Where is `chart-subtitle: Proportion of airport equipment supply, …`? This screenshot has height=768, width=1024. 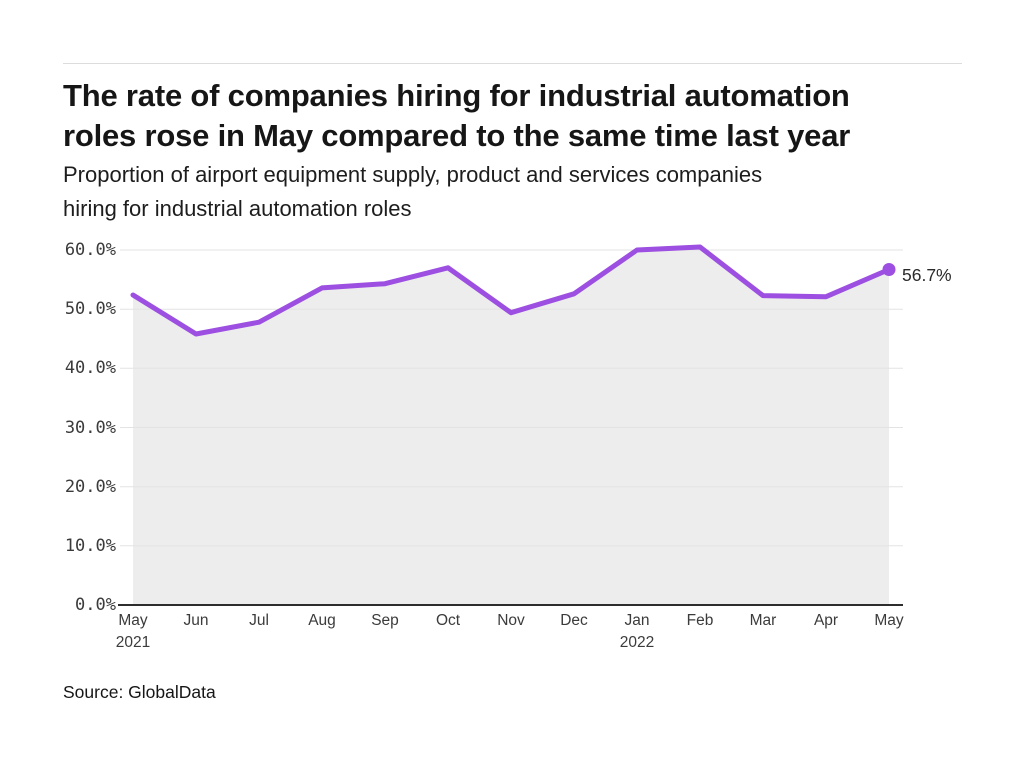
chart-subtitle: Proportion of airport equipment supply, … is located at coordinates (513, 191).